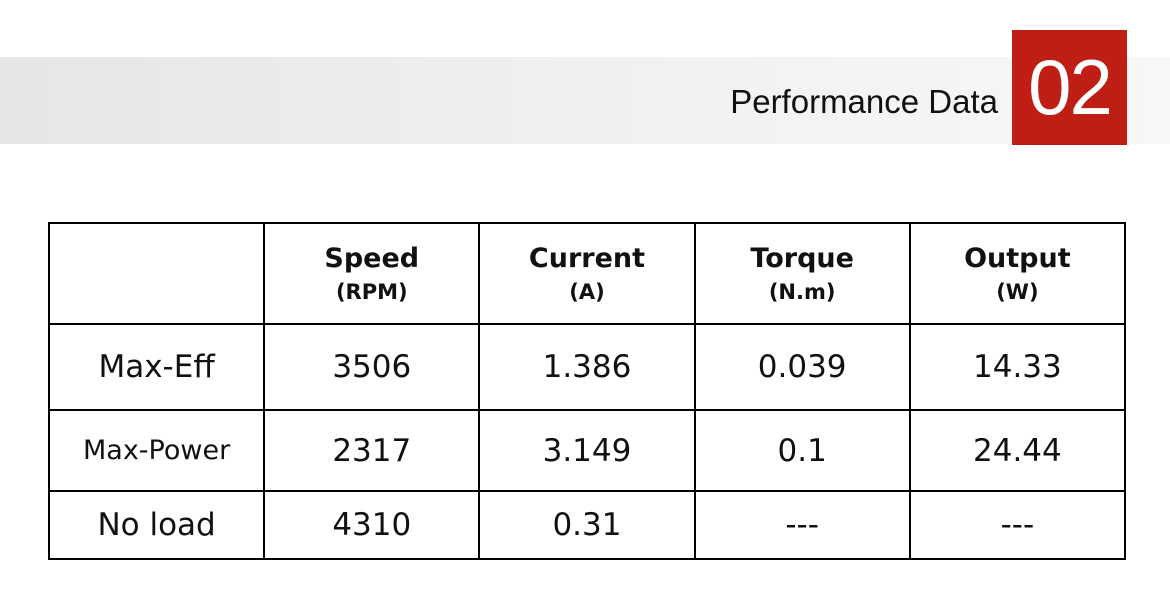 This screenshot has height=598, width=1170. I want to click on column-name: Output, so click(1017, 258).